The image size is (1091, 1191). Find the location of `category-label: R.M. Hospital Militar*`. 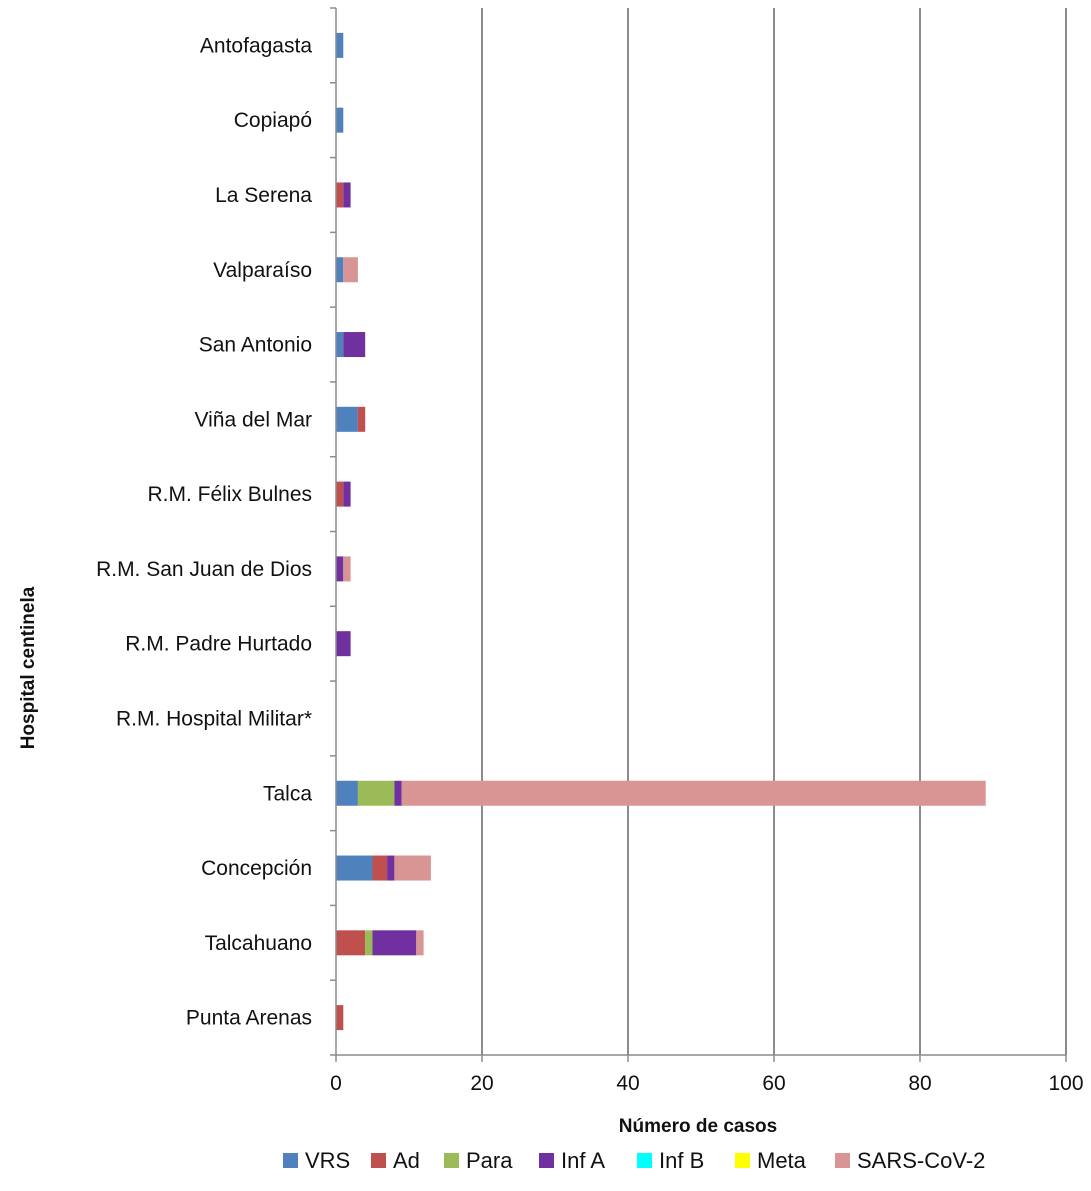

category-label: R.M. Hospital Militar* is located at coordinates (214, 718).